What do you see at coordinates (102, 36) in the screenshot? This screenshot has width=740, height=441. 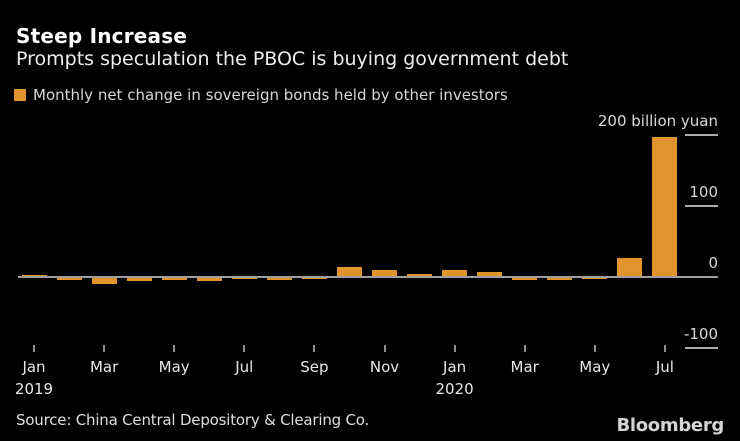 I see `chart-title: Steep Increase` at bounding box center [102, 36].